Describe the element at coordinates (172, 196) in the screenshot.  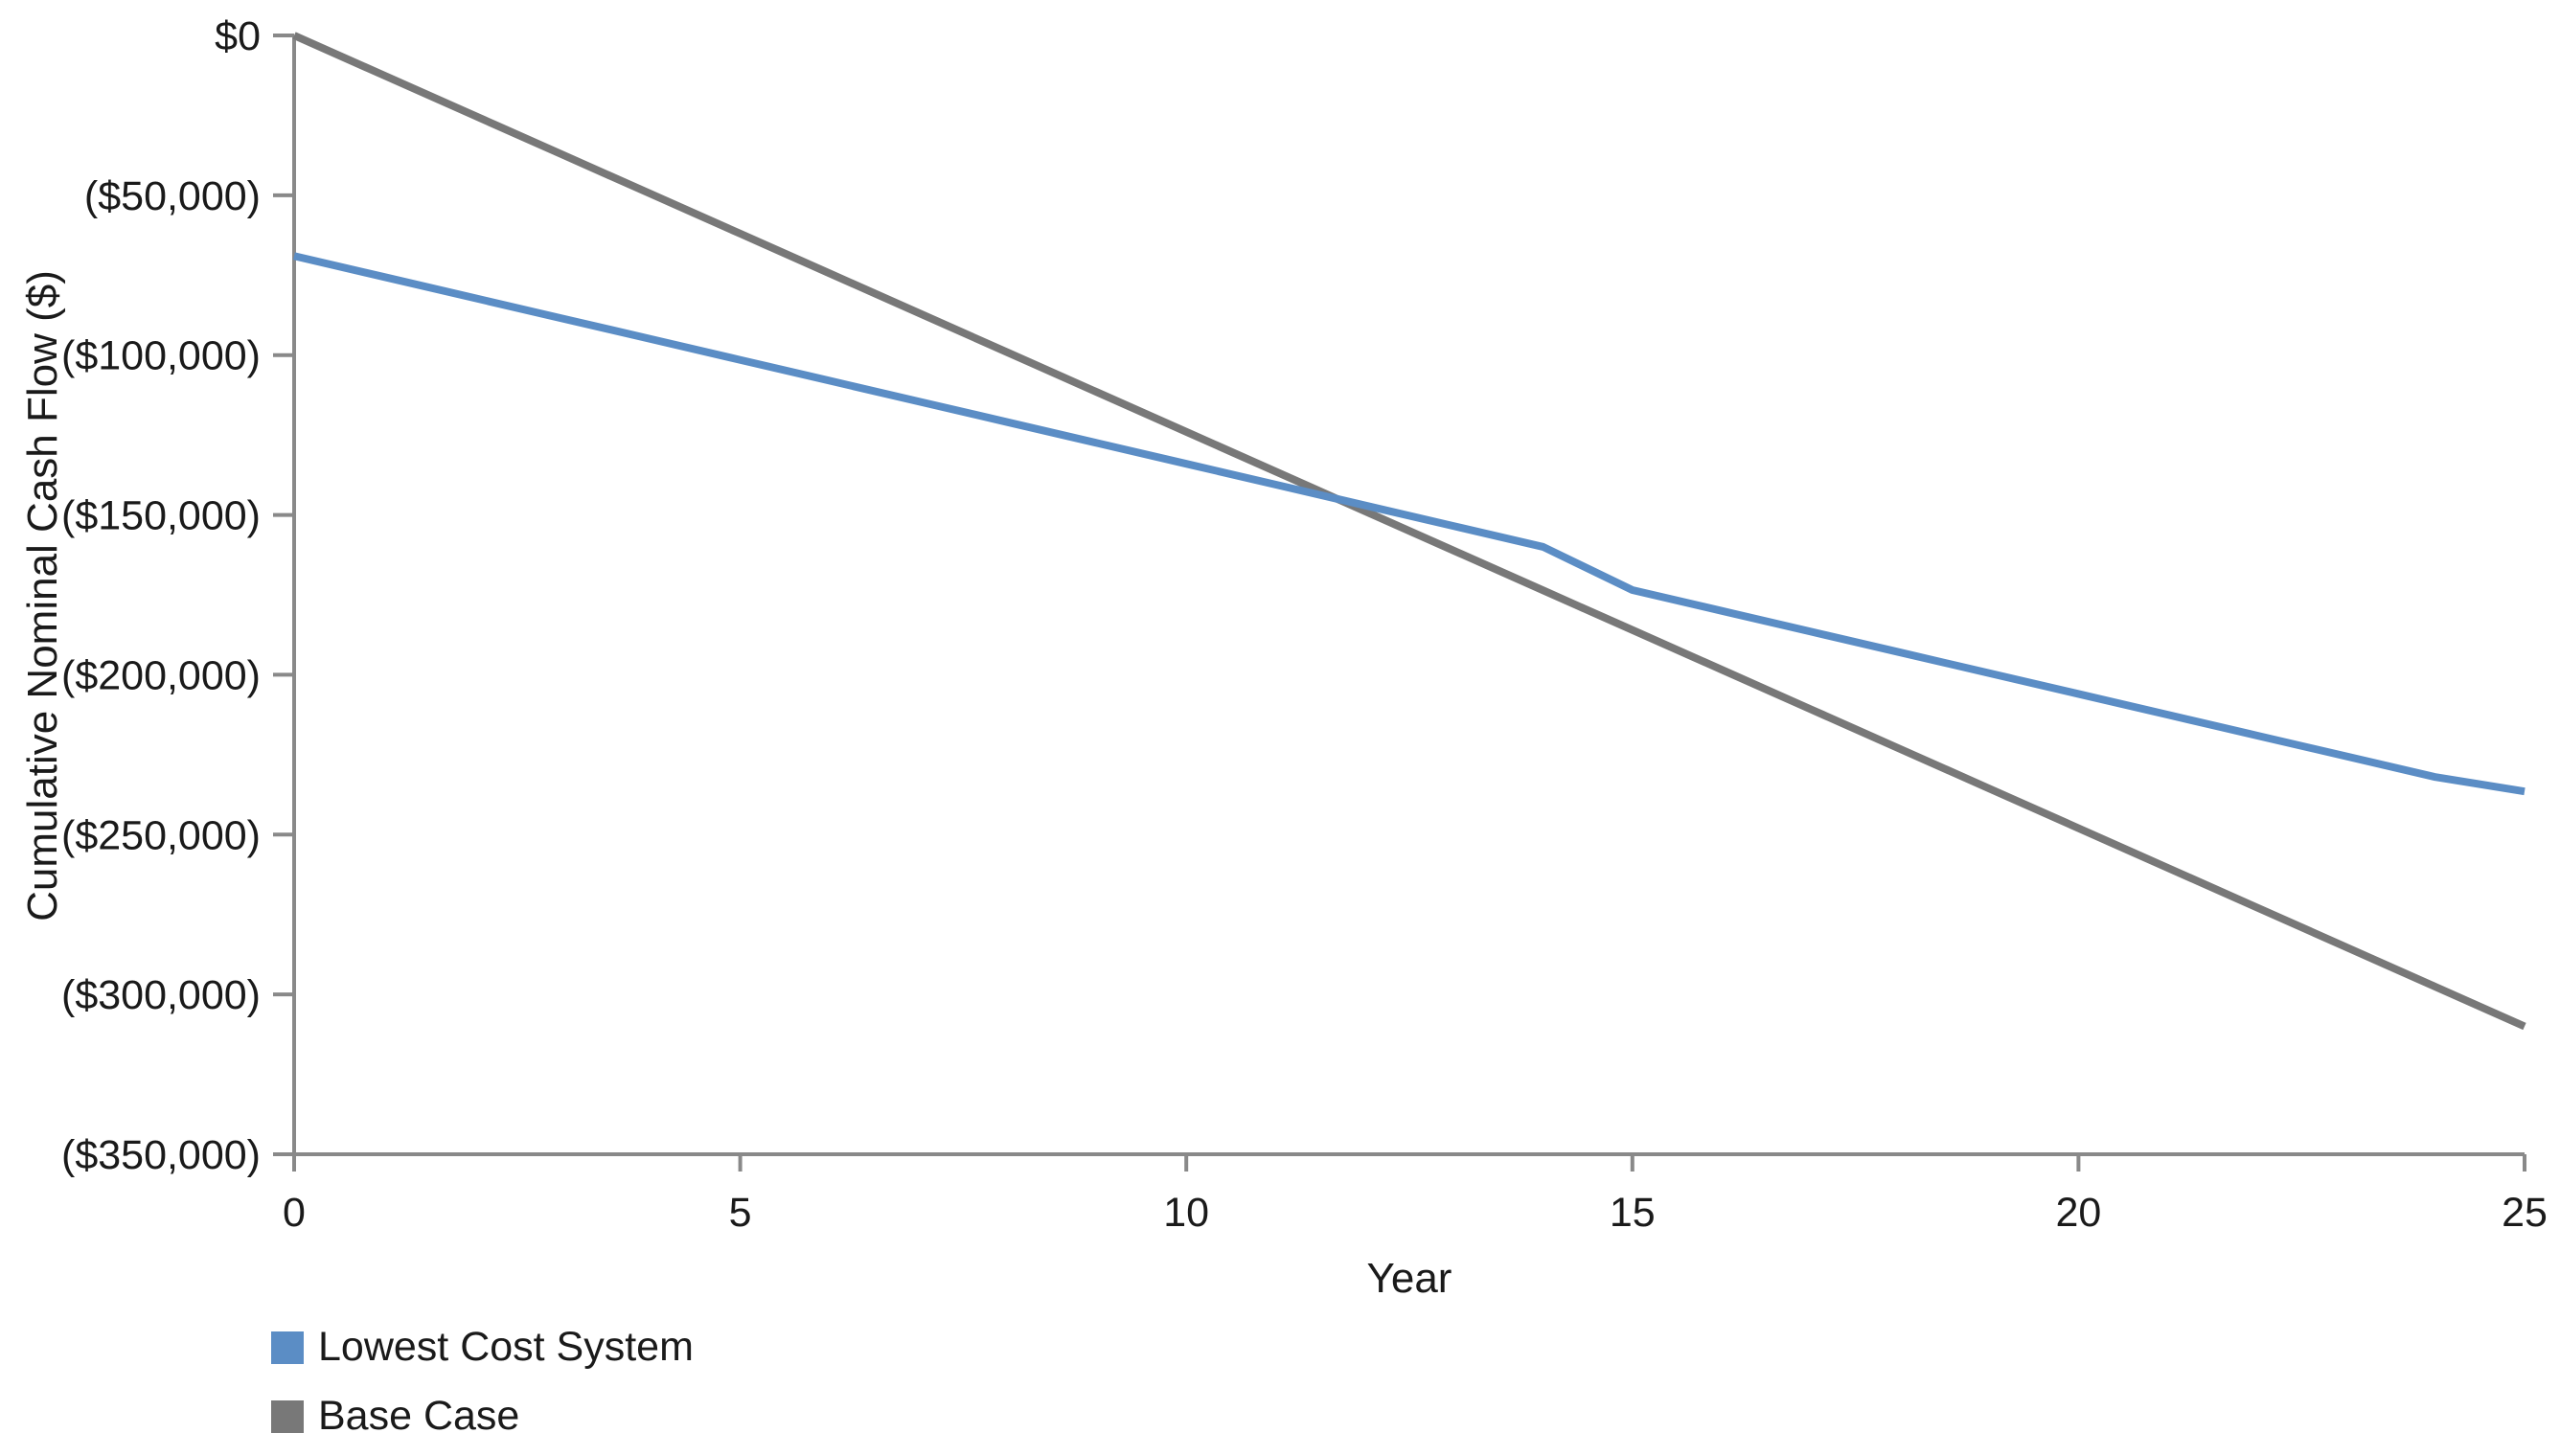
I see `y-axis-tick-label: ($50,000)` at that location.